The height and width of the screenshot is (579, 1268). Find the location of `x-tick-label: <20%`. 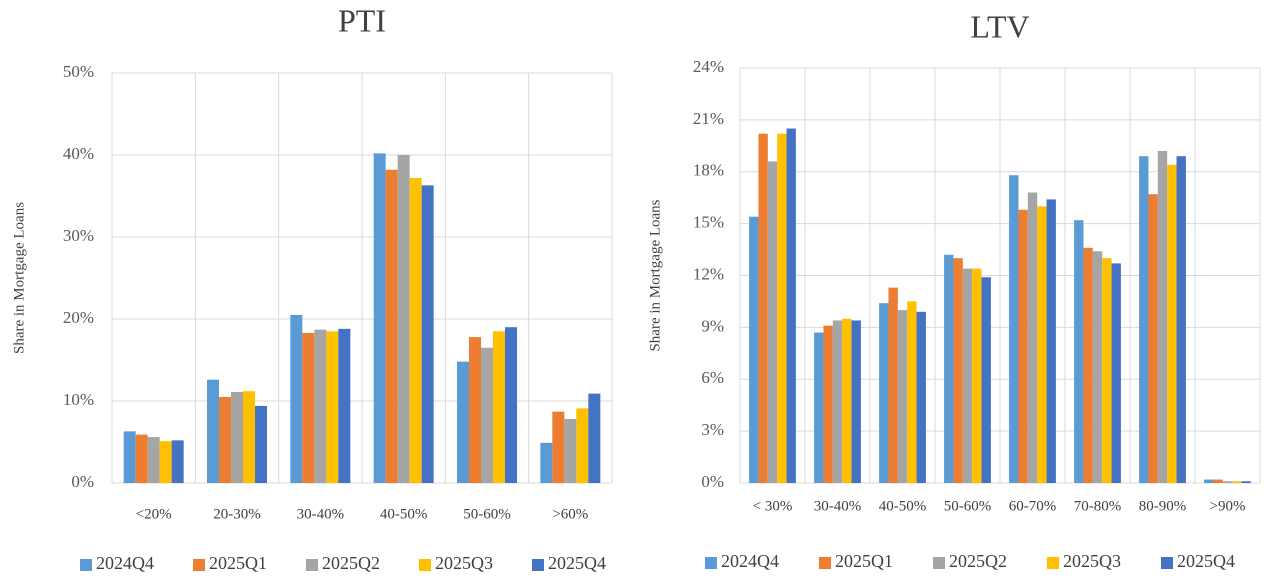

x-tick-label: <20% is located at coordinates (154, 514).